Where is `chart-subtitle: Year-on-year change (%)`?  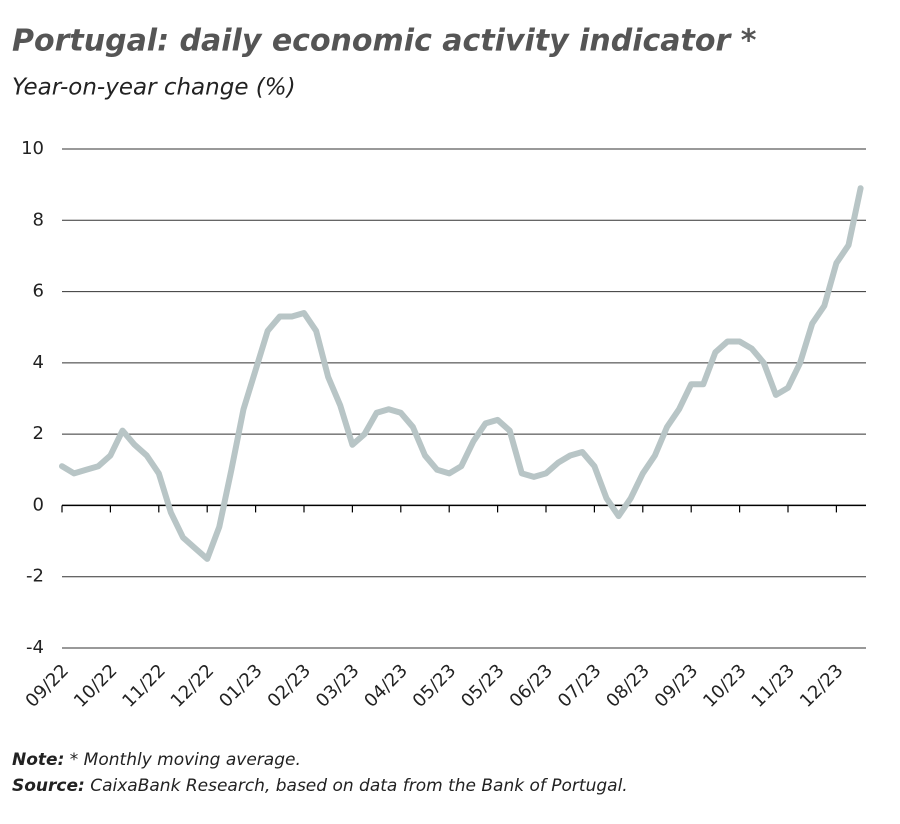
chart-subtitle: Year-on-year change (%) is located at coordinates (154, 88).